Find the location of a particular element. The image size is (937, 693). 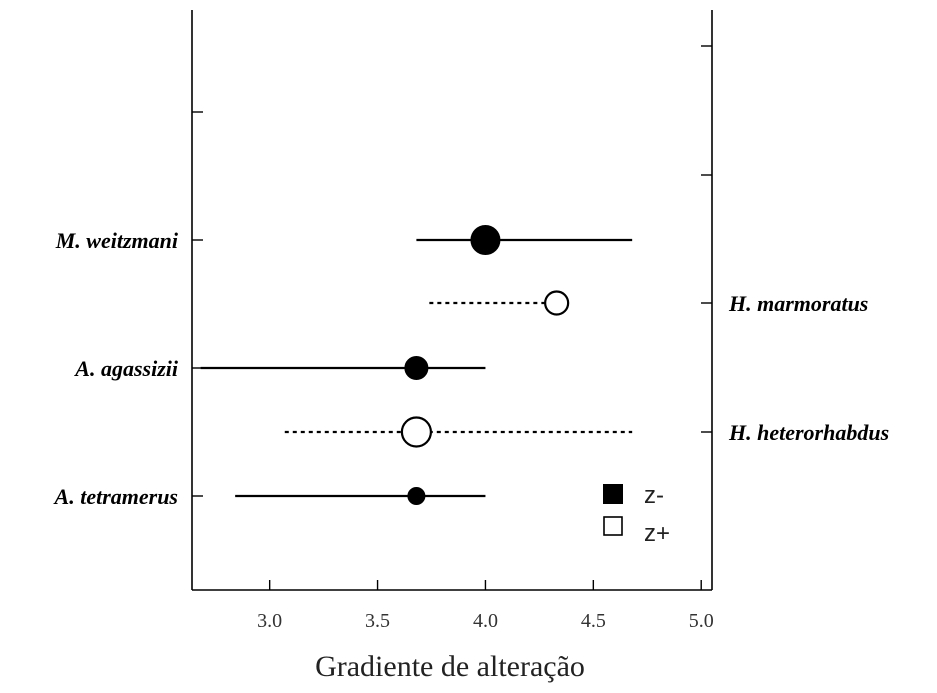

x-tick-label: 4.0 is located at coordinates (485, 621).